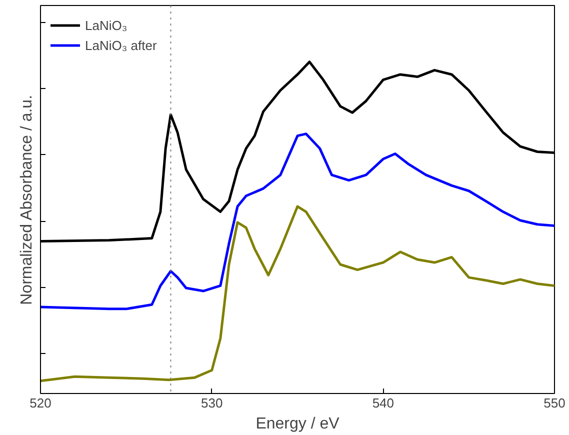 Image resolution: width=569 pixels, height=435 pixels. I want to click on y-axis-title: Normalized Absorbance / a.u., so click(27, 199).